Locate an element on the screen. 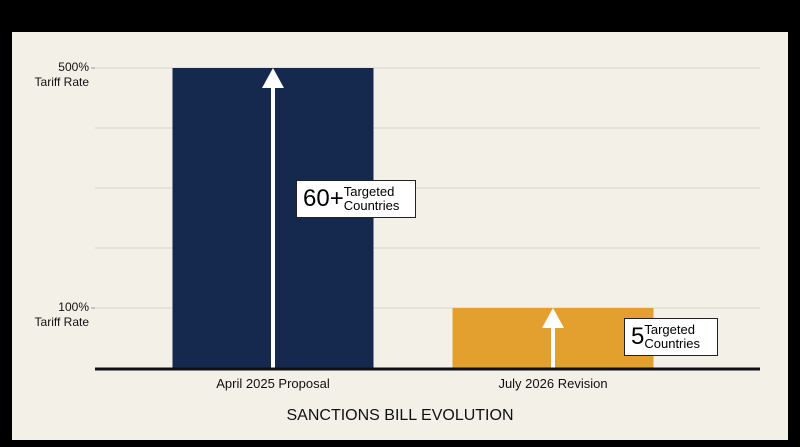 The image size is (800, 447). y-tick-label: 500% Tariff Rate is located at coordinates (61, 74).